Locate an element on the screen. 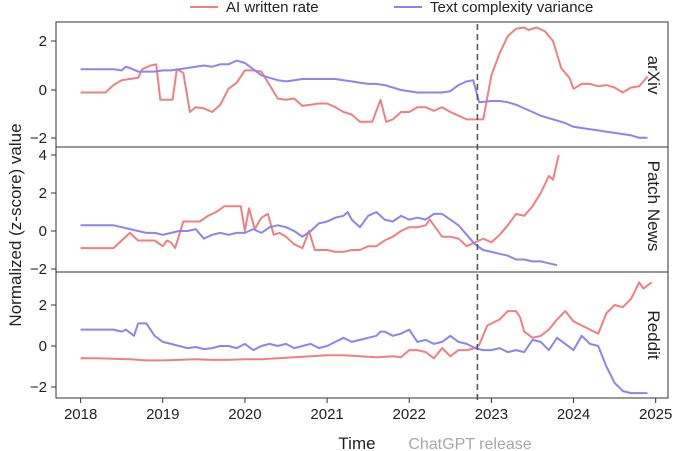 The height and width of the screenshot is (451, 685). x-tick-label: 2024 is located at coordinates (573, 414).